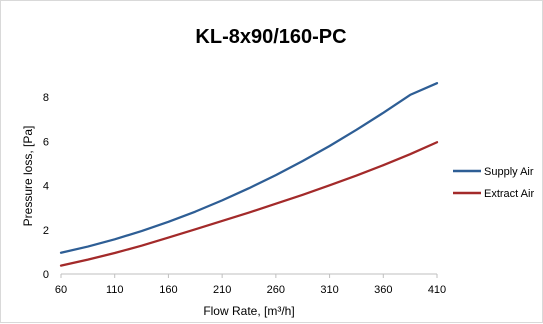 The width and height of the screenshot is (543, 324). What do you see at coordinates (276, 290) in the screenshot?
I see `x-tick-label: 260` at bounding box center [276, 290].